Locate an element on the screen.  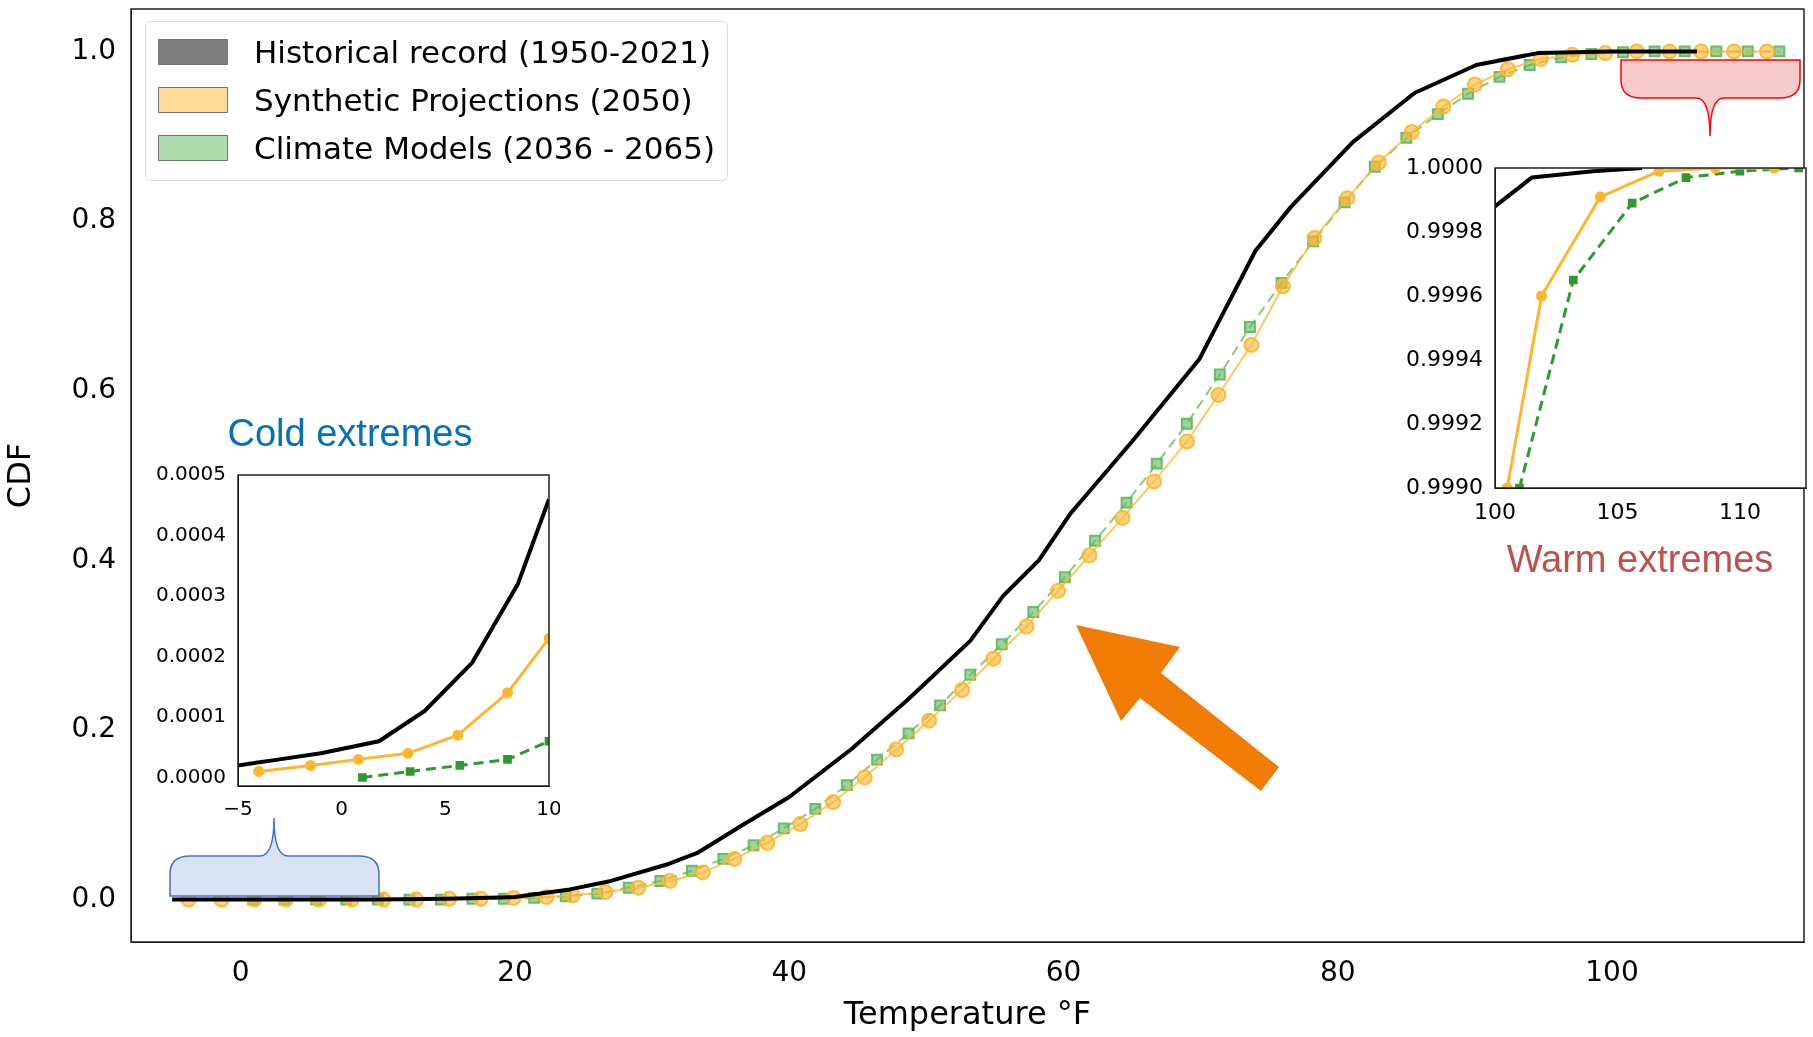
y-tick-label: 0.0005 is located at coordinates (191, 473).